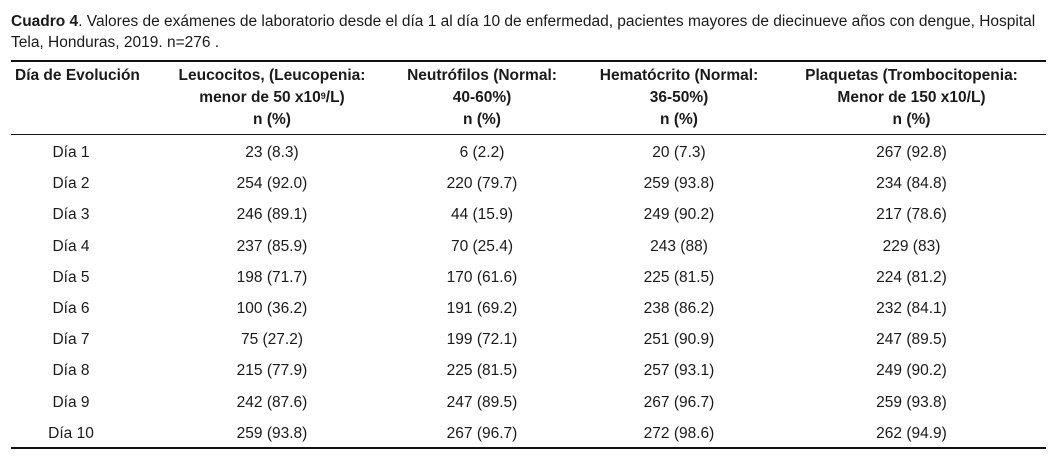 The width and height of the screenshot is (1056, 472). I want to click on cell-neutrofilos: 70 (25.4), so click(482, 246).